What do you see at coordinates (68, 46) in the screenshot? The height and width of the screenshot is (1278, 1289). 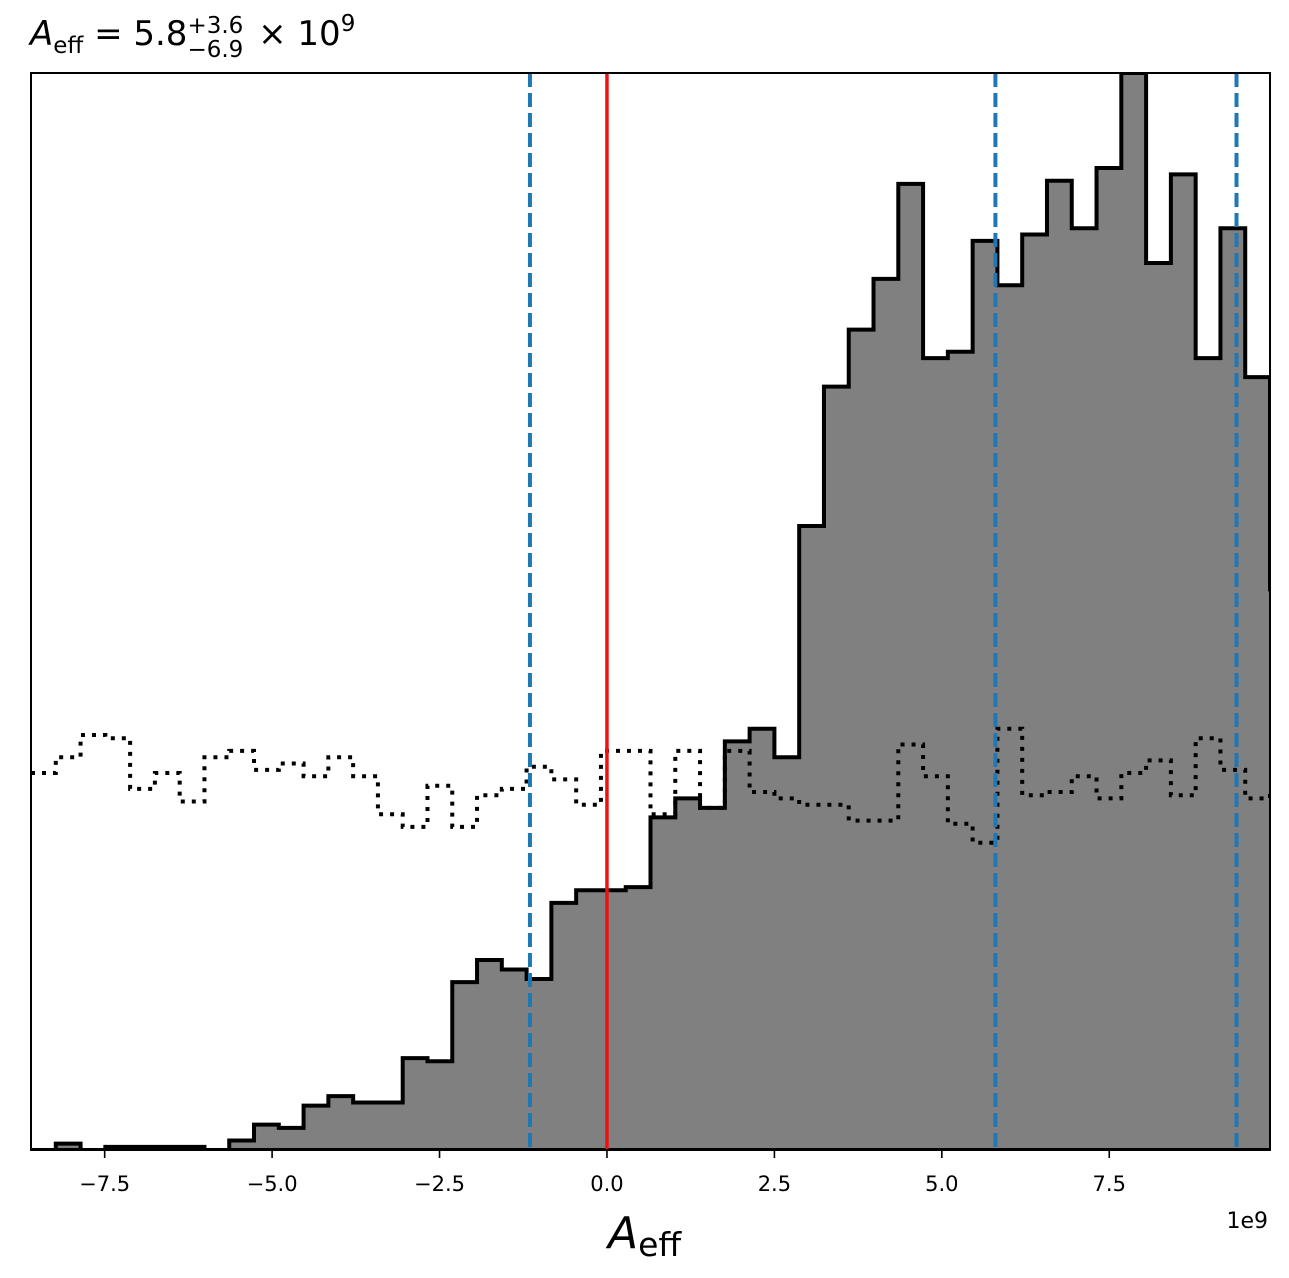 I see `title-symbol-subscript: eff` at bounding box center [68, 46].